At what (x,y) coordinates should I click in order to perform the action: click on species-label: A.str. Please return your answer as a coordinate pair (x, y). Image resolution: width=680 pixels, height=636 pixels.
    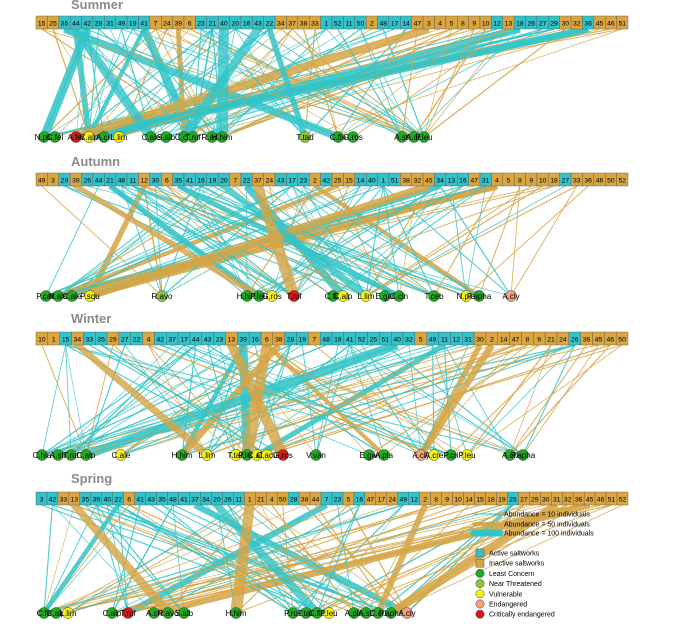
    Looking at the image, I should click on (58, 455).